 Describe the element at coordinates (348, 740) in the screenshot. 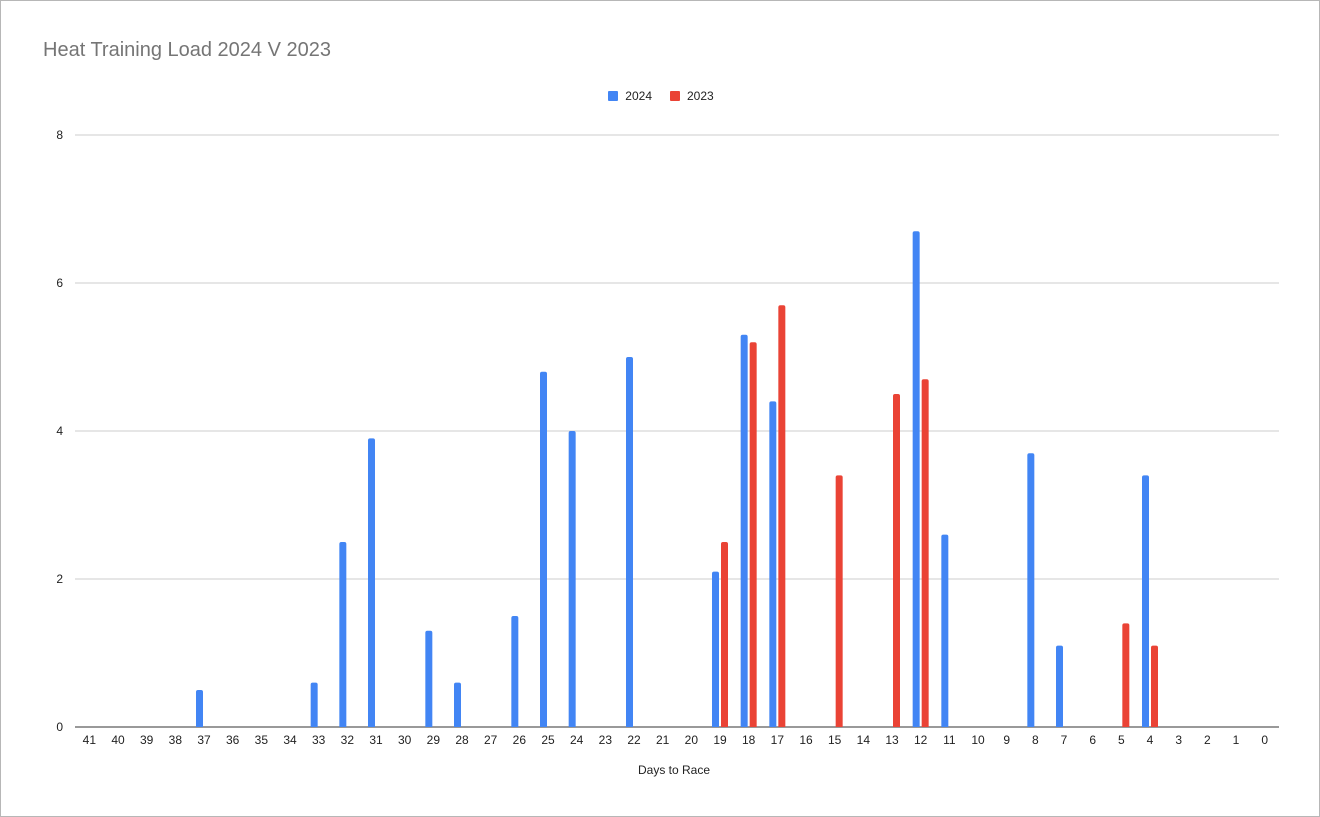

I see `x-tick-label: 32` at that location.